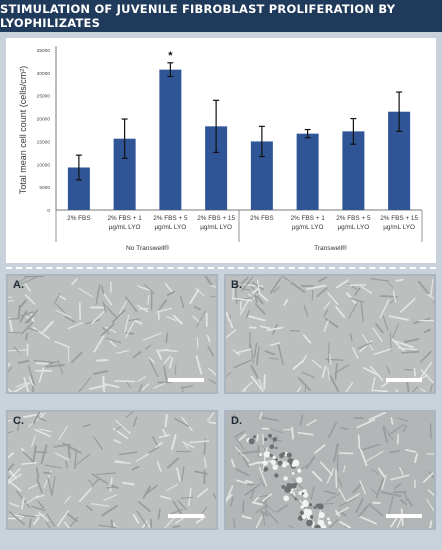 Image resolution: width=442 pixels, height=550 pixels. I want to click on significance-marker: *, so click(170, 56).